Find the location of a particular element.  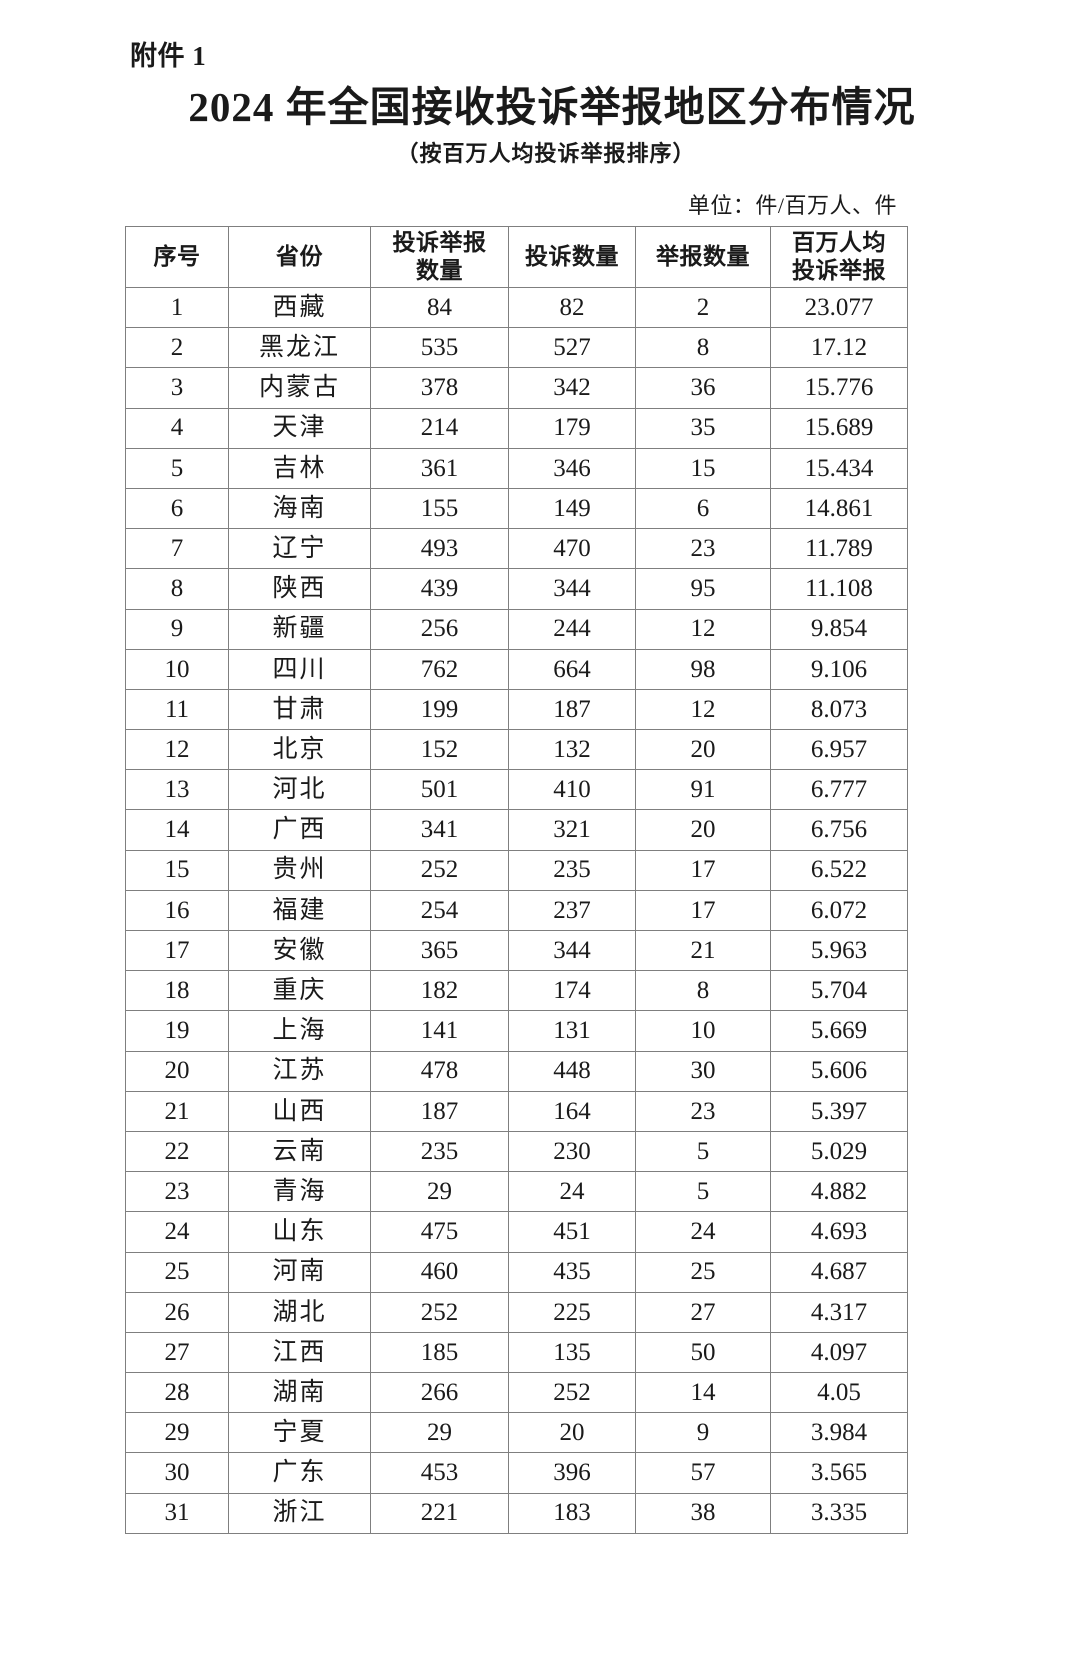

column-header-total-line1: 投诉举报 is located at coordinates (439, 242).